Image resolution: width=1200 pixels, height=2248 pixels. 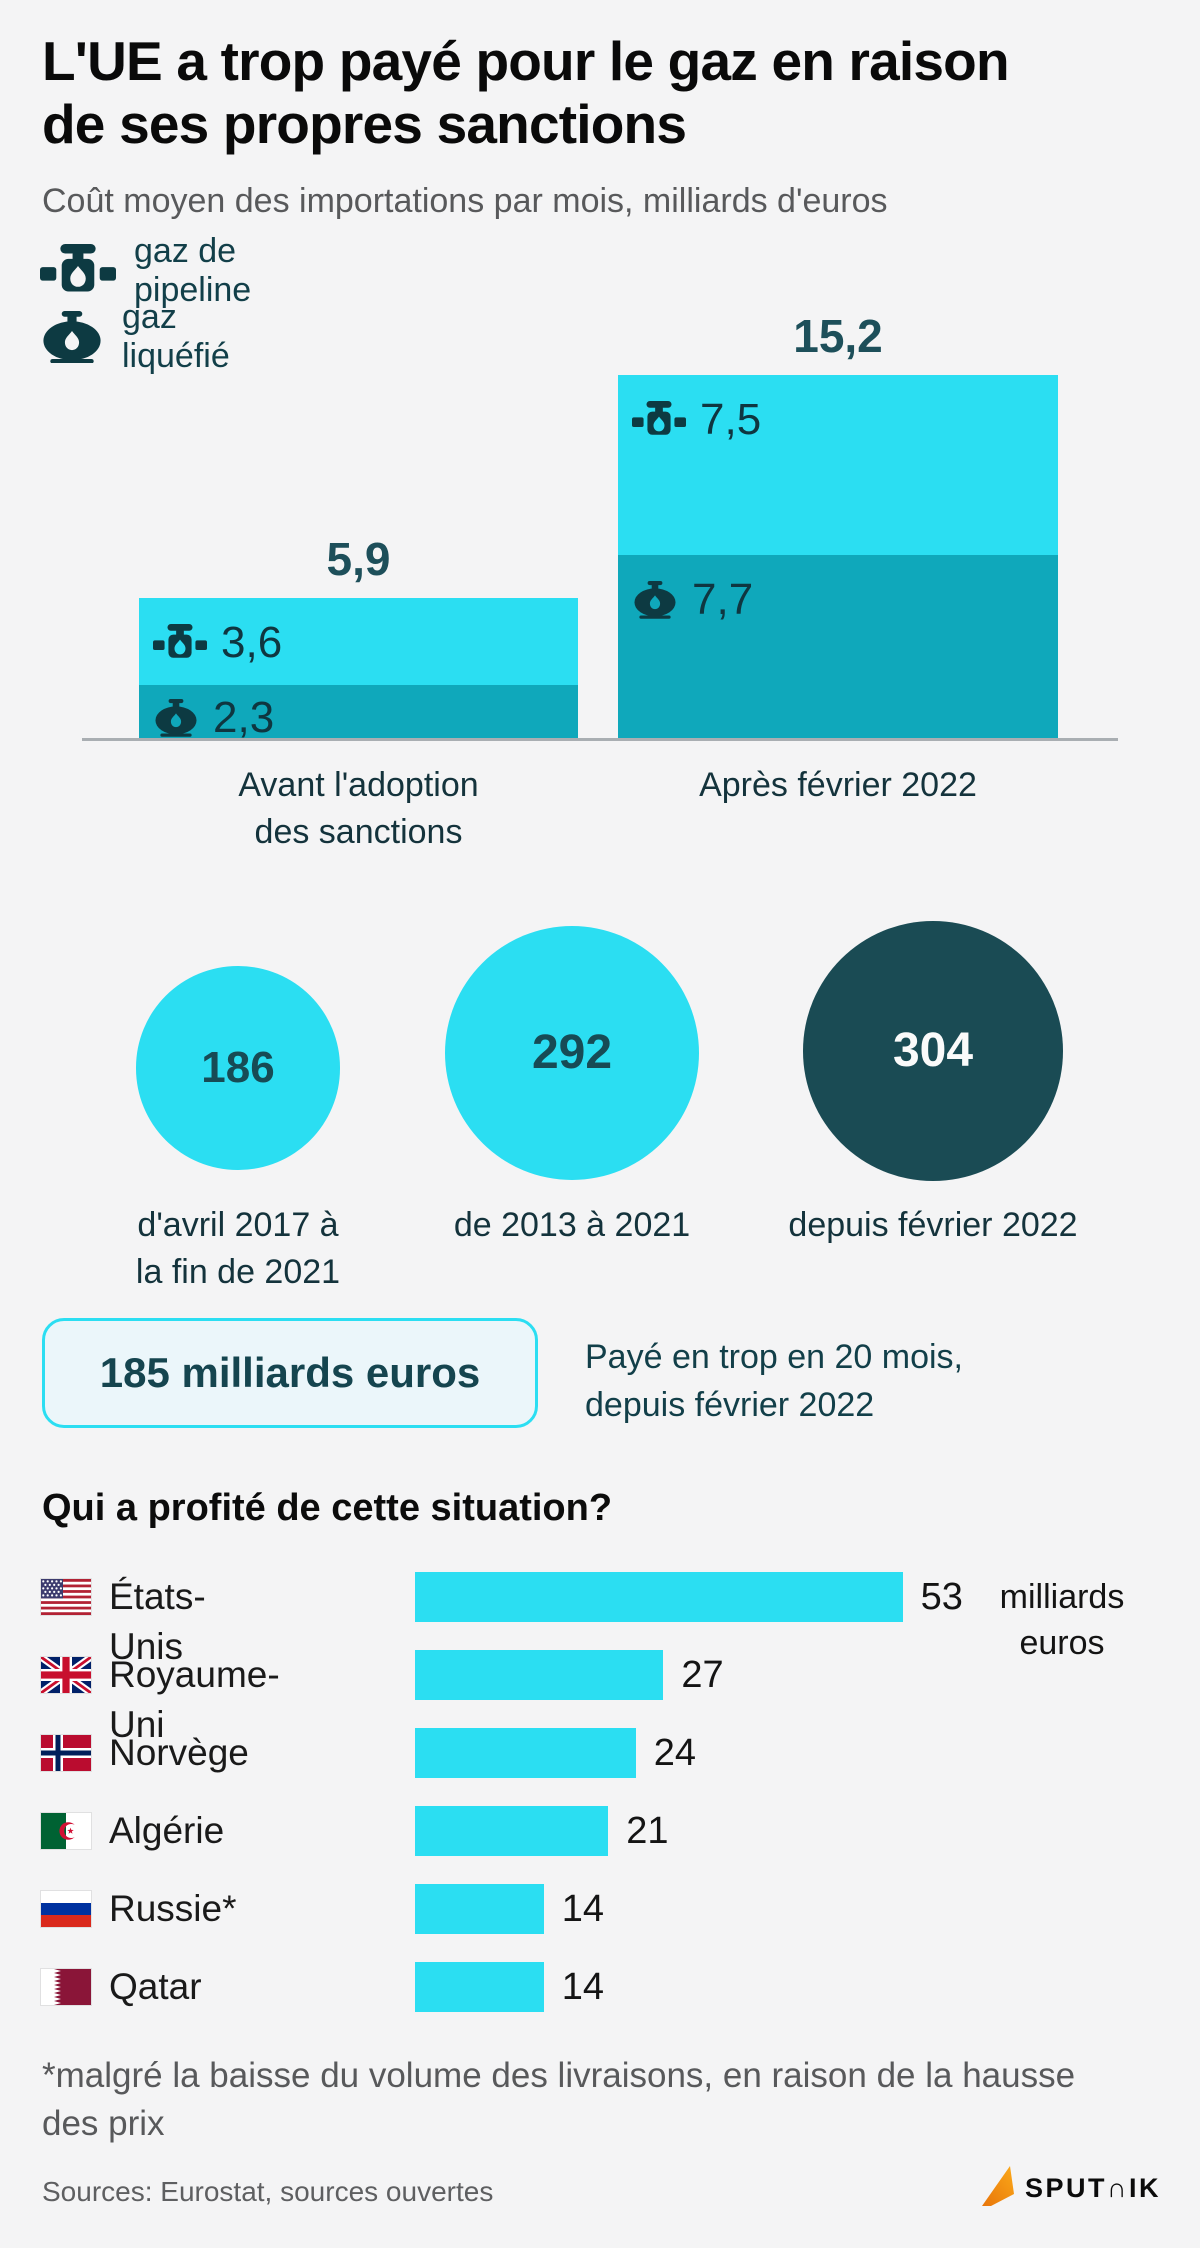 I want to click on legend-item-label: gaz de pipeline, so click(x=193, y=270).